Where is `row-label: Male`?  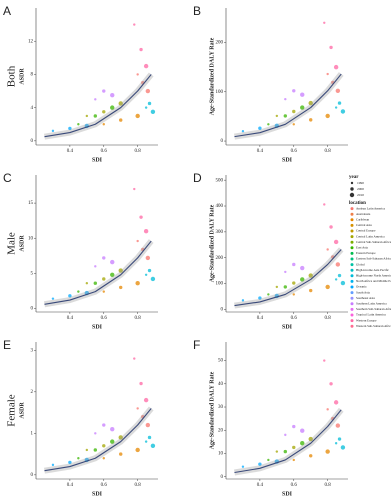
row-label: Male is located at coordinates (12, 243).